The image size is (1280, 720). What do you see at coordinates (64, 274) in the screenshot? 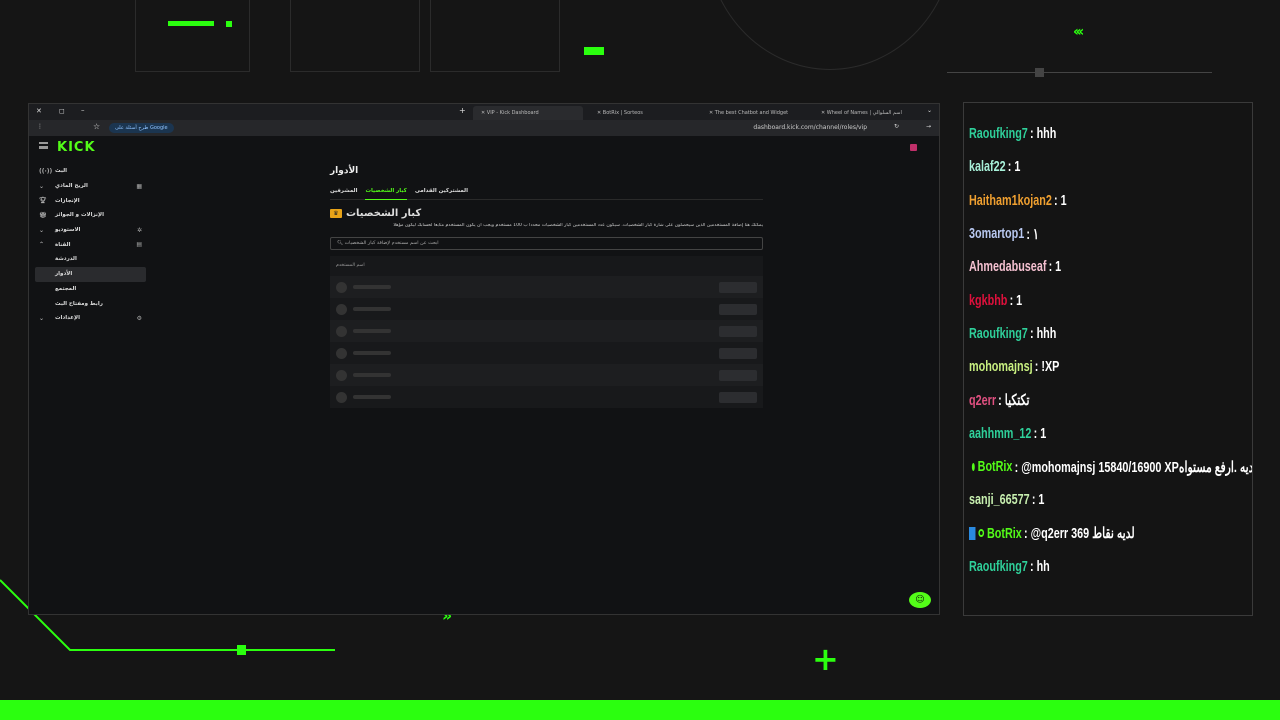
I see `sidebar-item-label: الأدوار` at bounding box center [64, 274].